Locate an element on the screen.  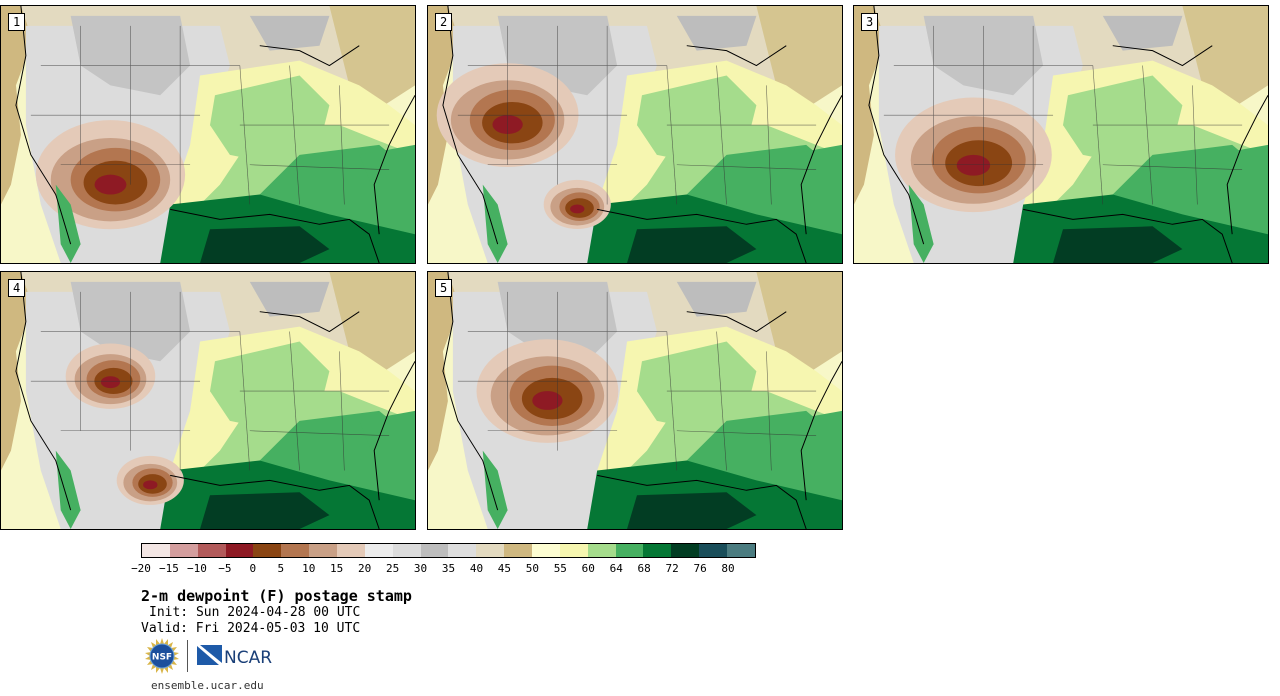
nsf-logo-text: NSF is located at coordinates (162, 658).